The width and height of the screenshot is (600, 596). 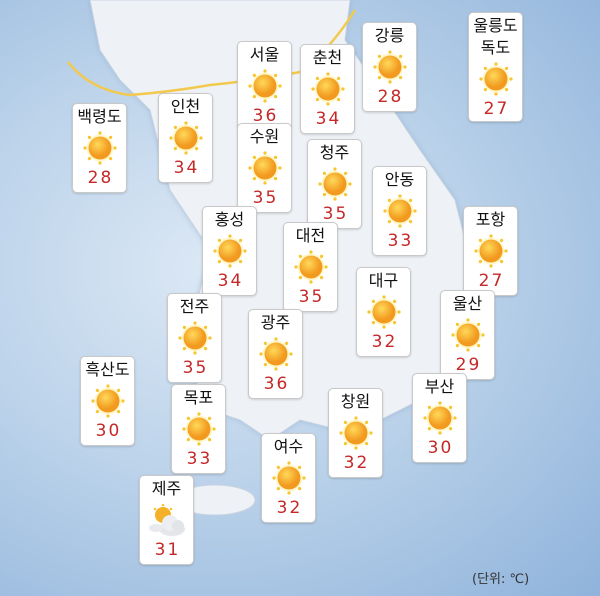 I want to click on partly-cloudy-icon, so click(x=166, y=519).